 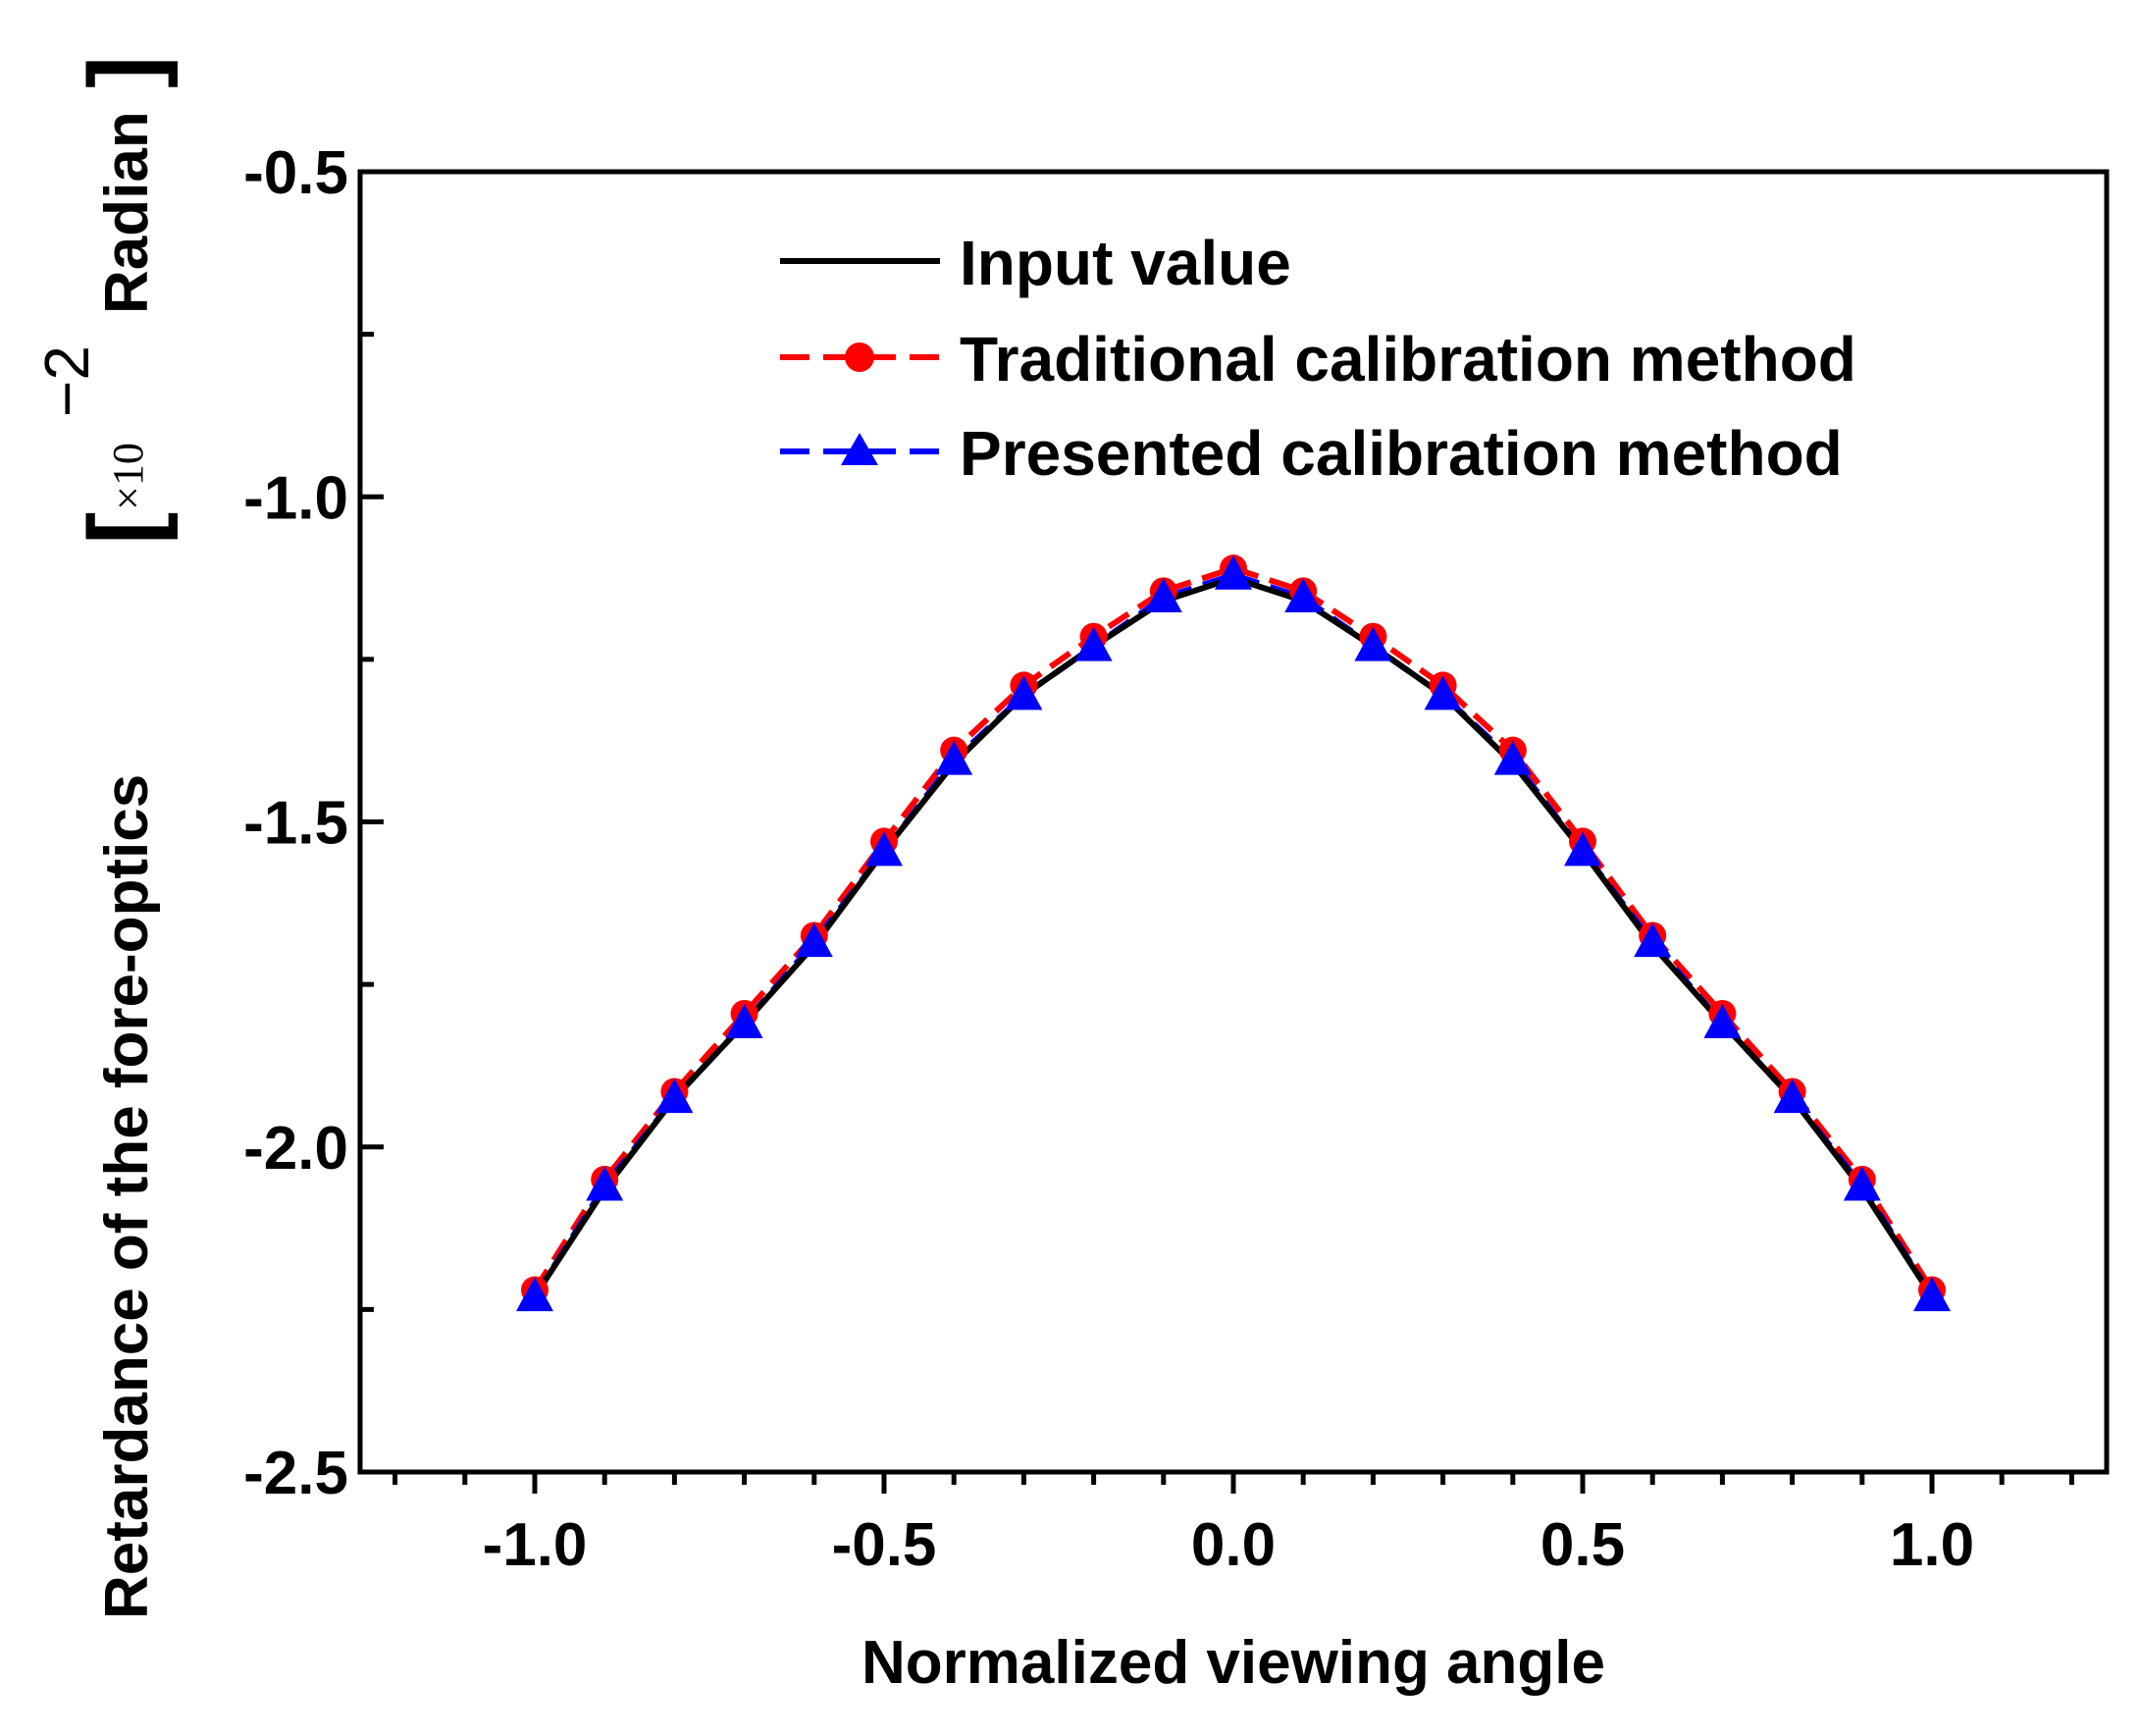 I want to click on legend-marker-presented, so click(x=859, y=449).